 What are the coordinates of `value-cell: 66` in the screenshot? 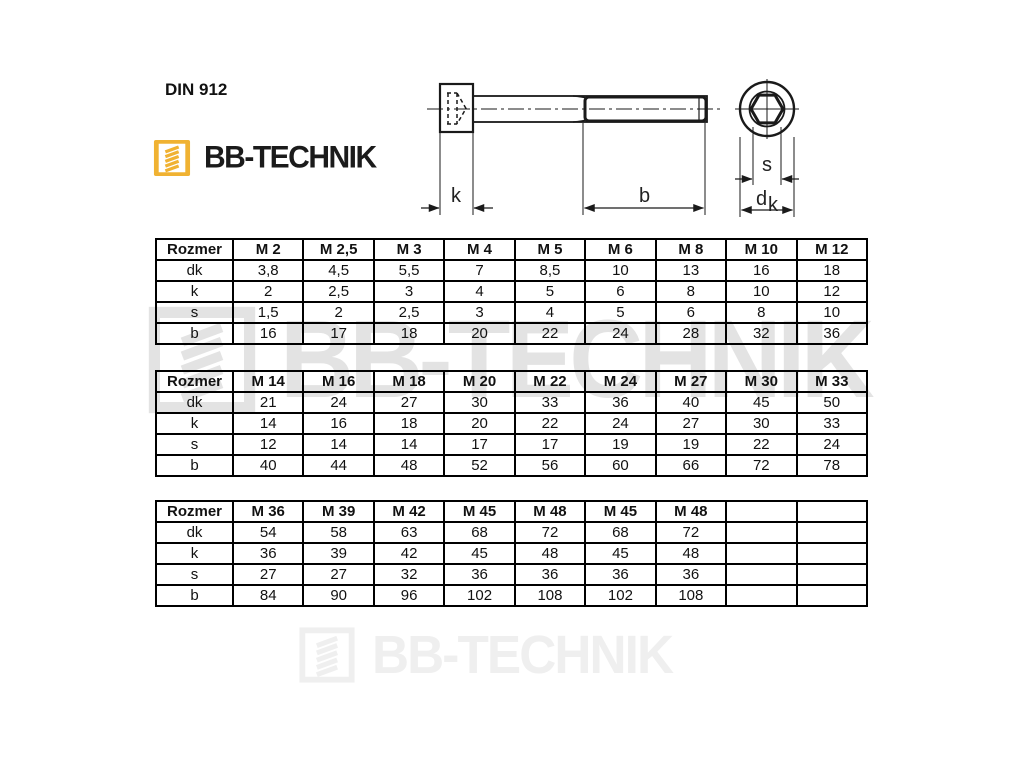 It's located at (691, 465).